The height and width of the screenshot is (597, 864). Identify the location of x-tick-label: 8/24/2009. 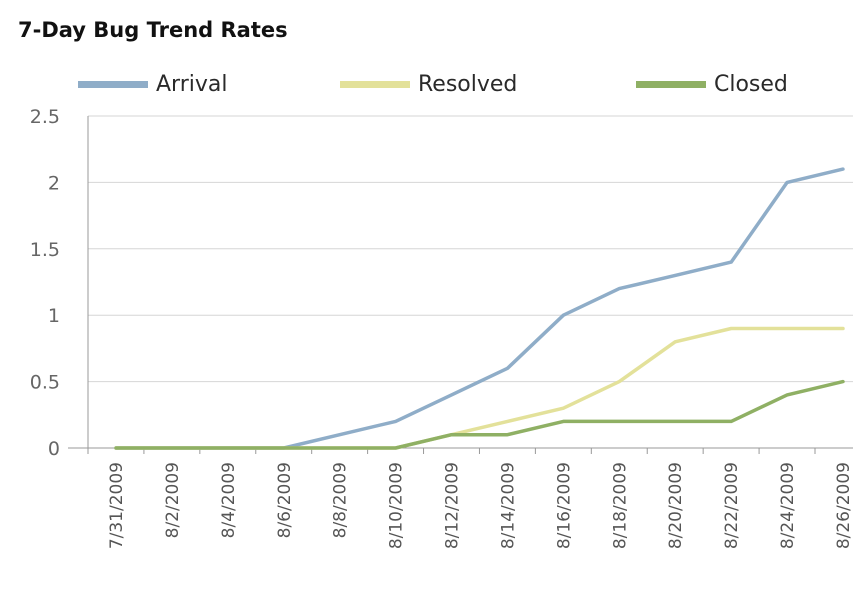
(788, 505).